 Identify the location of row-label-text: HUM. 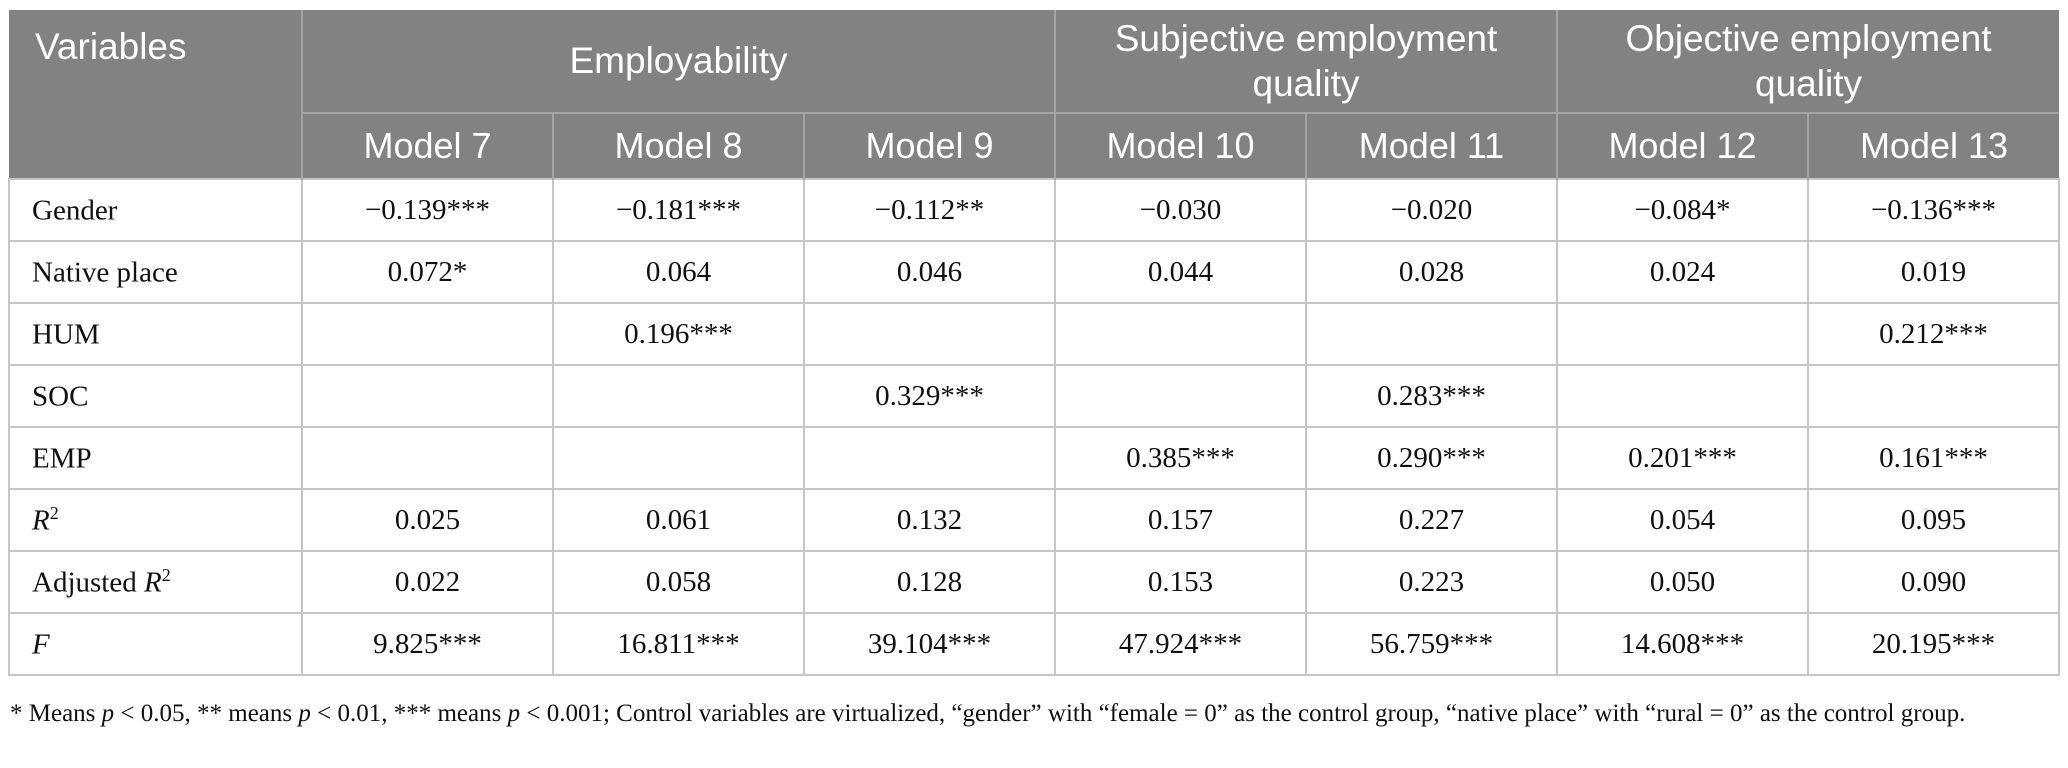
(66, 334).